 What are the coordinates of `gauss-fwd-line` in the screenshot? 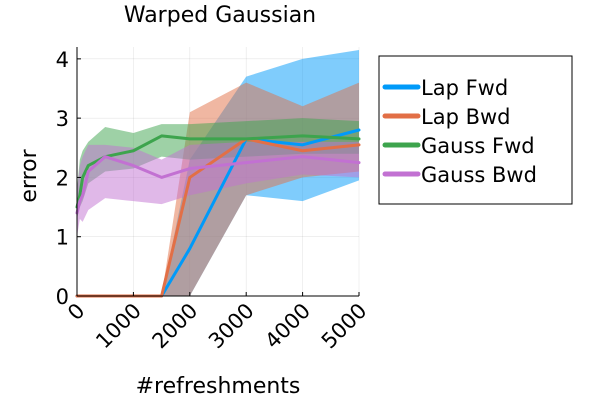 It's located at (218, 171).